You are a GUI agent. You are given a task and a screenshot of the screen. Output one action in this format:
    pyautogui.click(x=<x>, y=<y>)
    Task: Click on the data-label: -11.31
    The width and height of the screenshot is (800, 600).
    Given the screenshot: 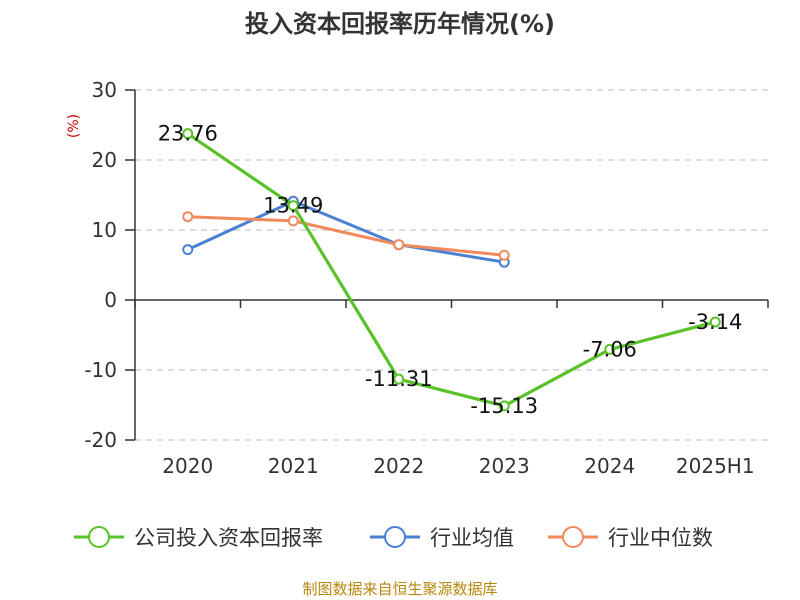 What is the action you would take?
    pyautogui.click(x=399, y=379)
    